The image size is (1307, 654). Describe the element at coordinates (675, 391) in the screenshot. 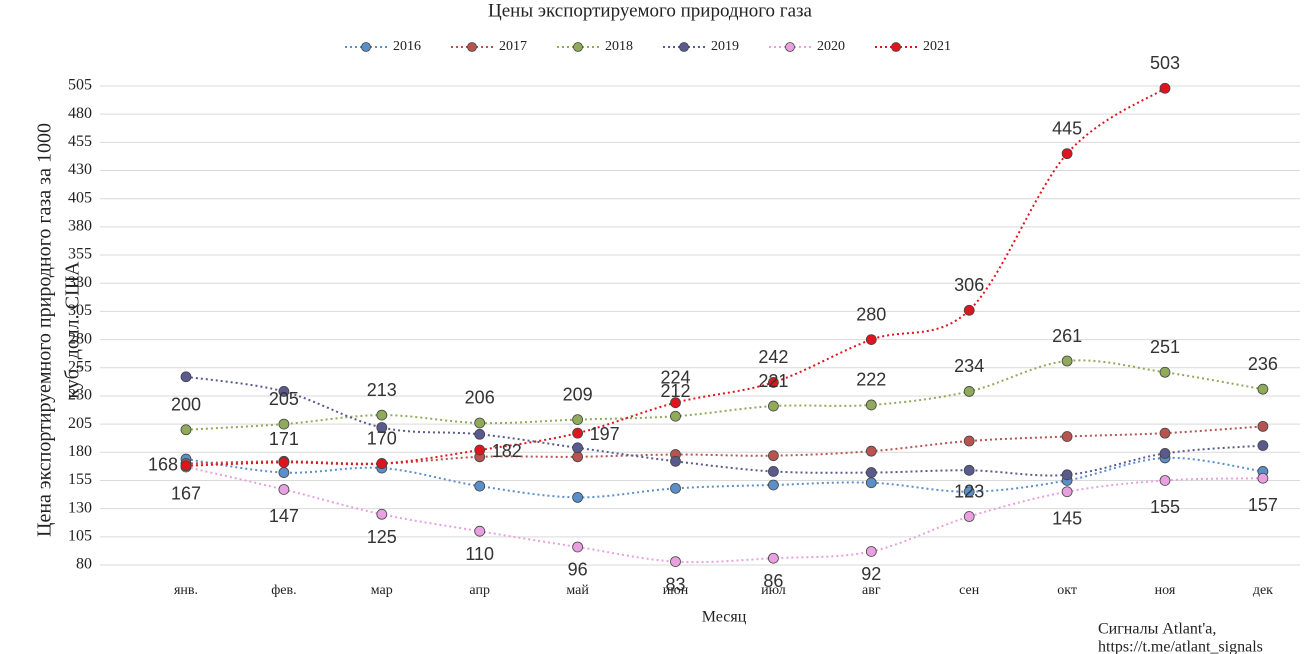

I see `data-label: 212` at that location.